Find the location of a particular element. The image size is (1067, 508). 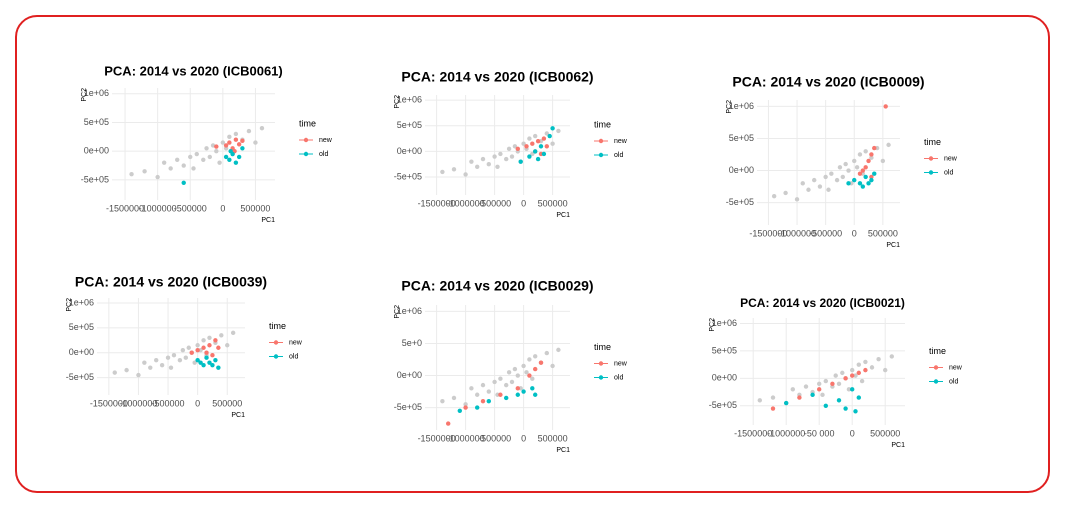

chart-title: PCA: 2014 vs 2020 (ICB0029) is located at coordinates (497, 286).